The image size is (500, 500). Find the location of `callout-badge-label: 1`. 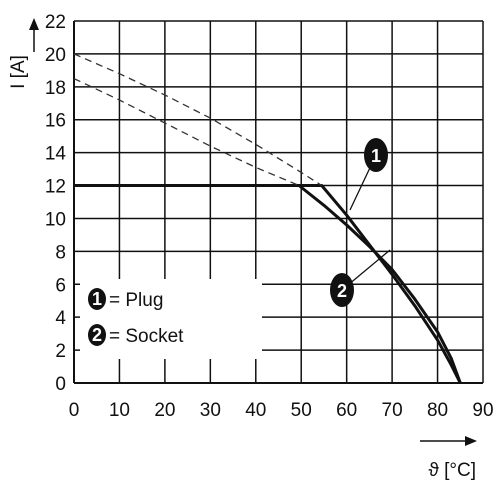

callout-badge-label: 1 is located at coordinates (376, 156).